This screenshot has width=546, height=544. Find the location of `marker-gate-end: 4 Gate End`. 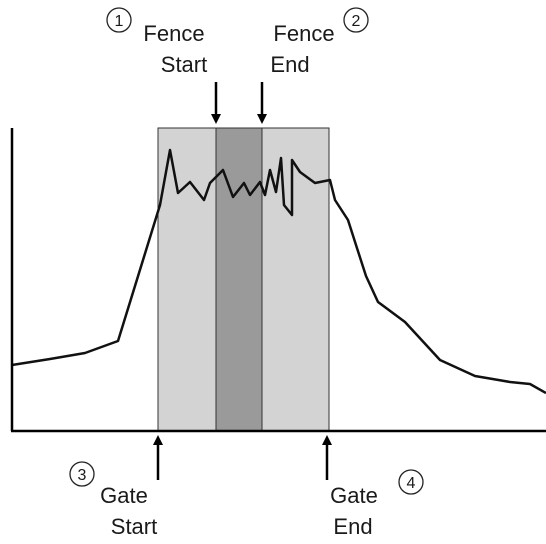

marker-gate-end: 4 Gate End is located at coordinates (377, 504).